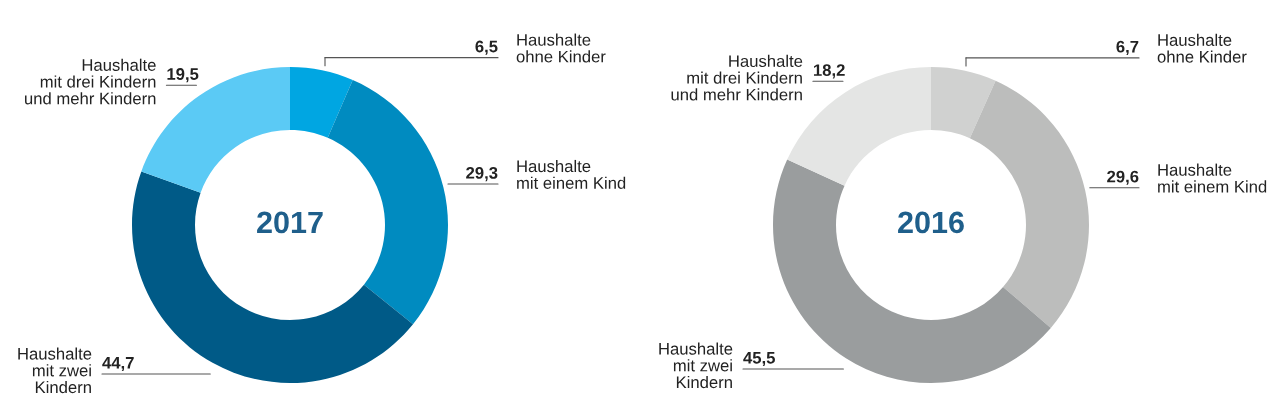 The image size is (1282, 401). Describe the element at coordinates (1123, 177) in the screenshot. I see `data-label: 29,6` at that location.